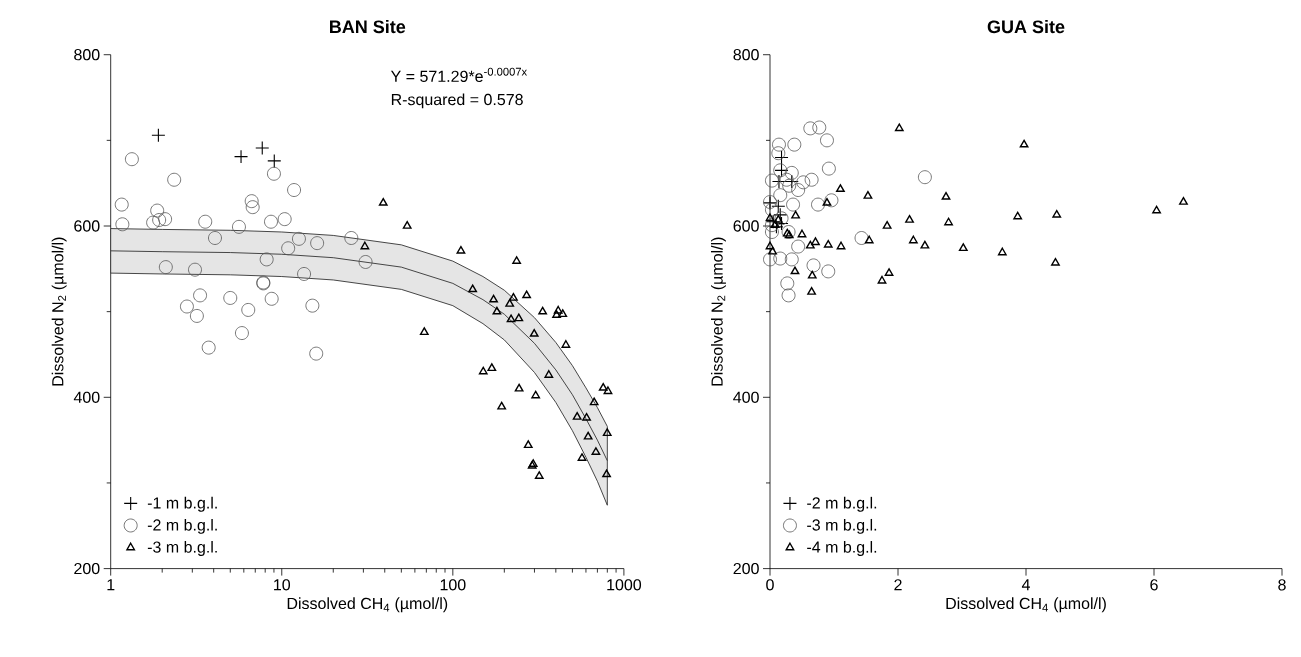 The height and width of the screenshot is (657, 1301). What do you see at coordinates (459, 74) in the screenshot?
I see `annotation: Y = 571.29*e$^{-0.0007x}$` at bounding box center [459, 74].